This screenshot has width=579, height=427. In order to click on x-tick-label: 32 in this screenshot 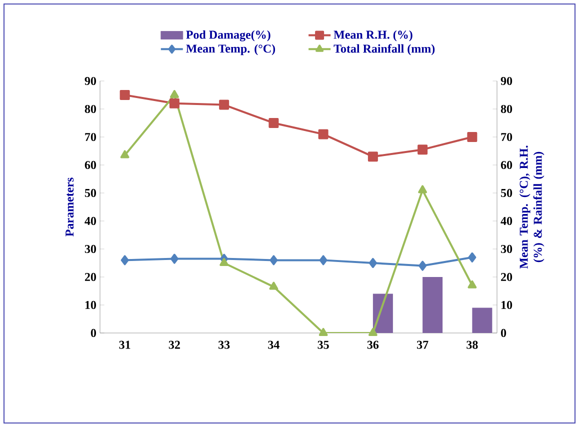, I will do `click(174, 344)`.